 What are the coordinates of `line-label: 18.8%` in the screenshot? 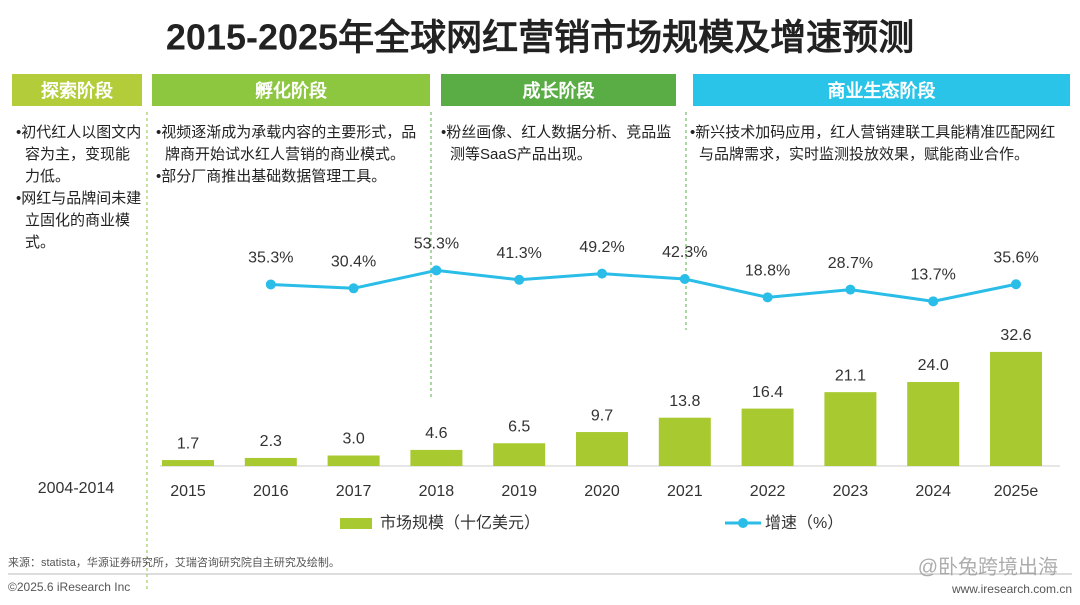 It's located at (767, 271).